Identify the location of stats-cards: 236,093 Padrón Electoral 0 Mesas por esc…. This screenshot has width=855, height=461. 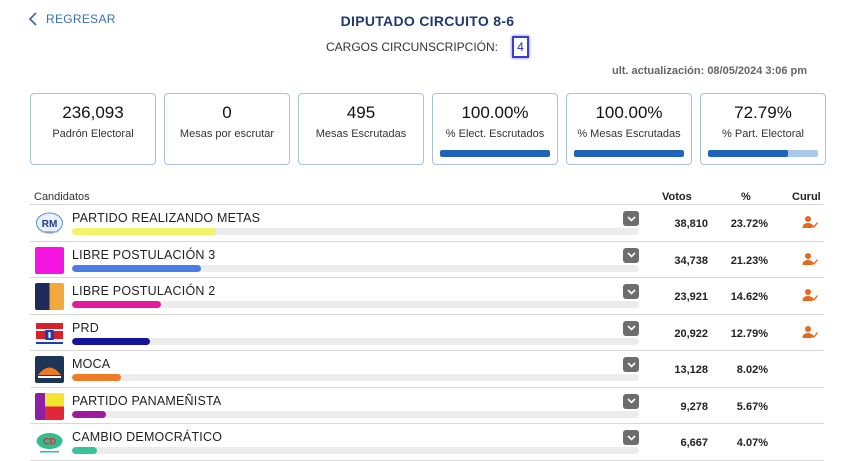
(428, 129).